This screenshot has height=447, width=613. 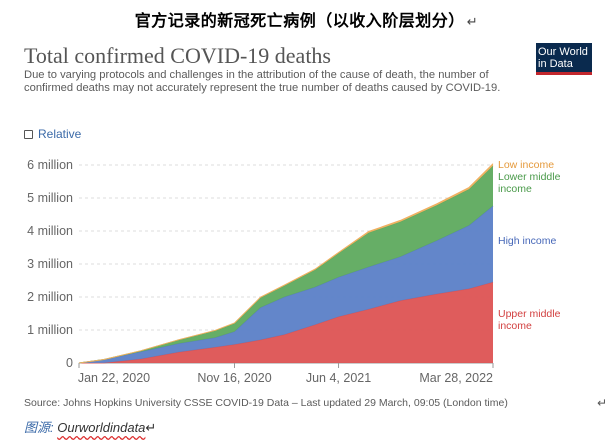 I want to click on y-tick-label: 3 million, so click(x=50, y=264).